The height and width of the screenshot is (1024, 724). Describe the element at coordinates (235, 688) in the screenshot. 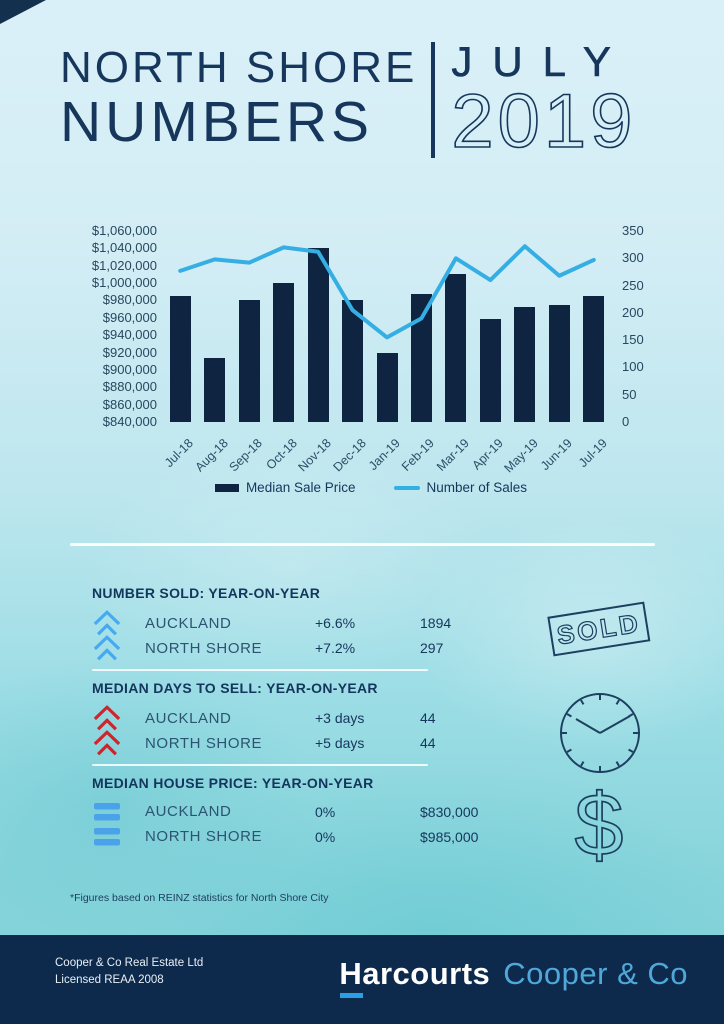

I see `stat-section-heading: MEDIAN DAYS TO SELL: YEAR-ON-YEAR` at that location.